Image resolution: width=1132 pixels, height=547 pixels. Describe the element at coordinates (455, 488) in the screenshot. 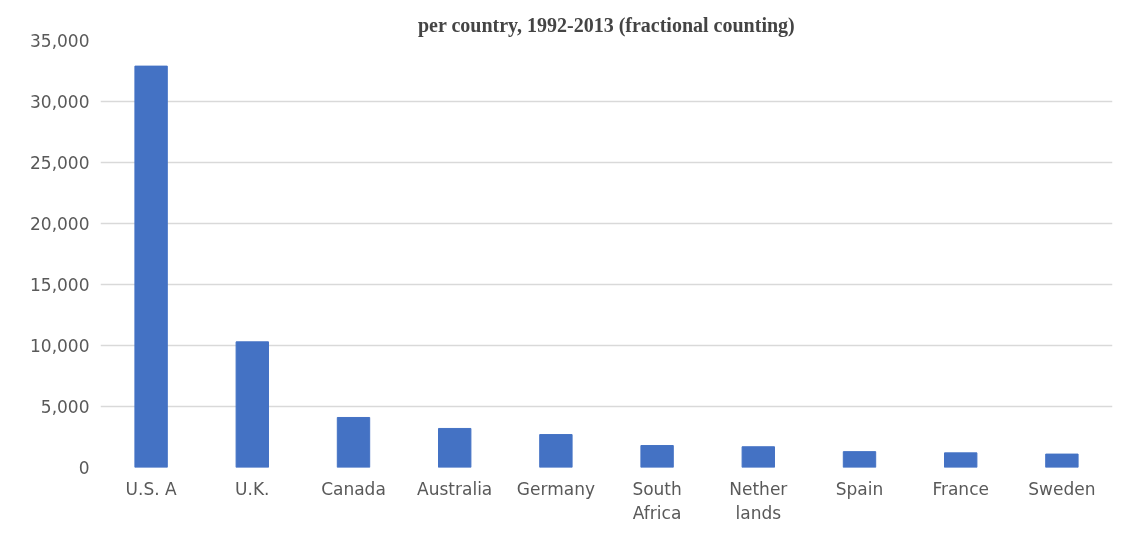

I see `x-tick-label: Australia` at that location.